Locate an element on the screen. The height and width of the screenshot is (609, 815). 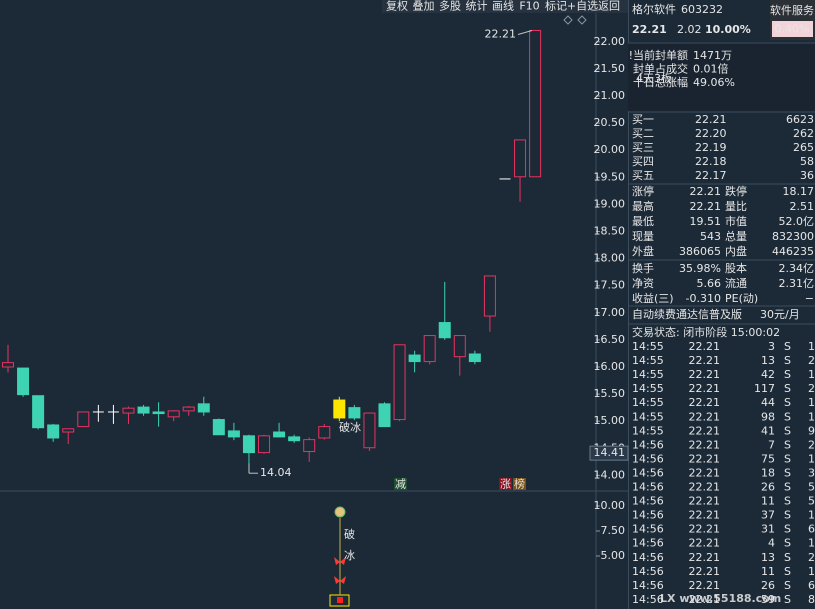
axis-price-box is located at coordinates (609, 453).